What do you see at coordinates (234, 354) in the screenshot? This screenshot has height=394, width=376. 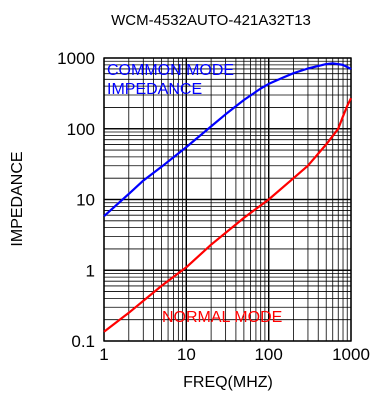 I see `x-tick-labels: 1 10 100 1000` at bounding box center [234, 354].